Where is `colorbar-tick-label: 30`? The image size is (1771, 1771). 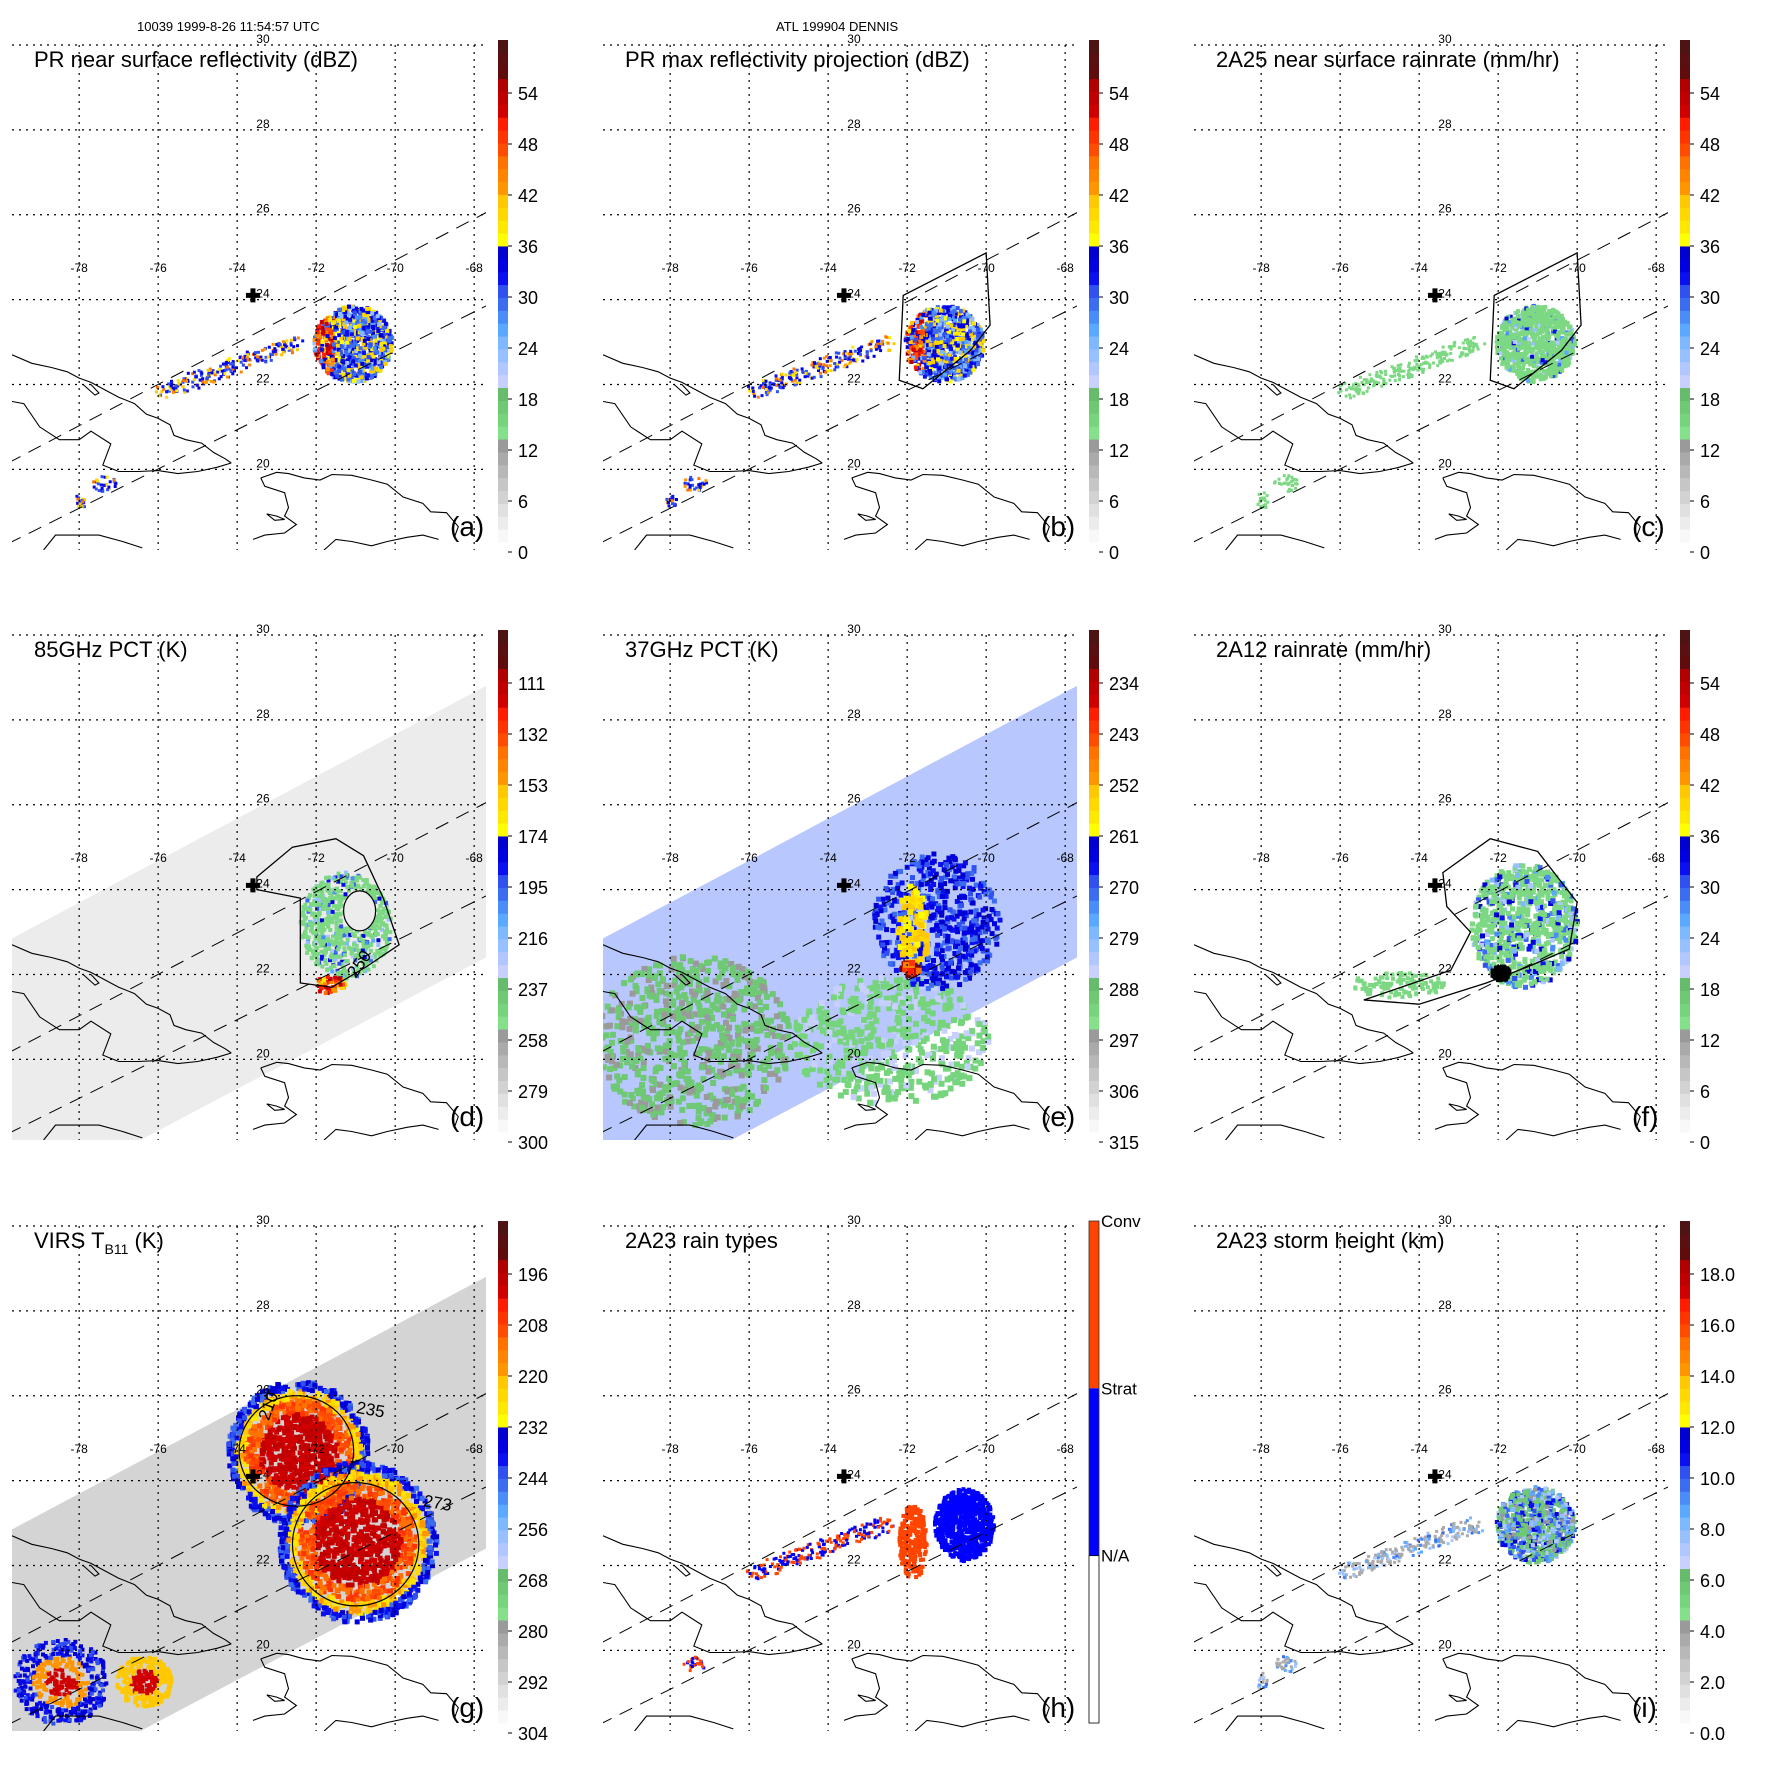 colorbar-tick-label: 30 is located at coordinates (1119, 298).